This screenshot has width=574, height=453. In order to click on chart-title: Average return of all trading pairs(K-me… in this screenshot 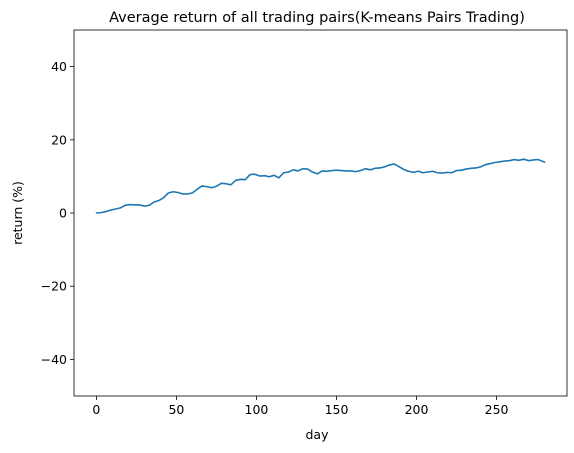, I will do `click(317, 18)`.